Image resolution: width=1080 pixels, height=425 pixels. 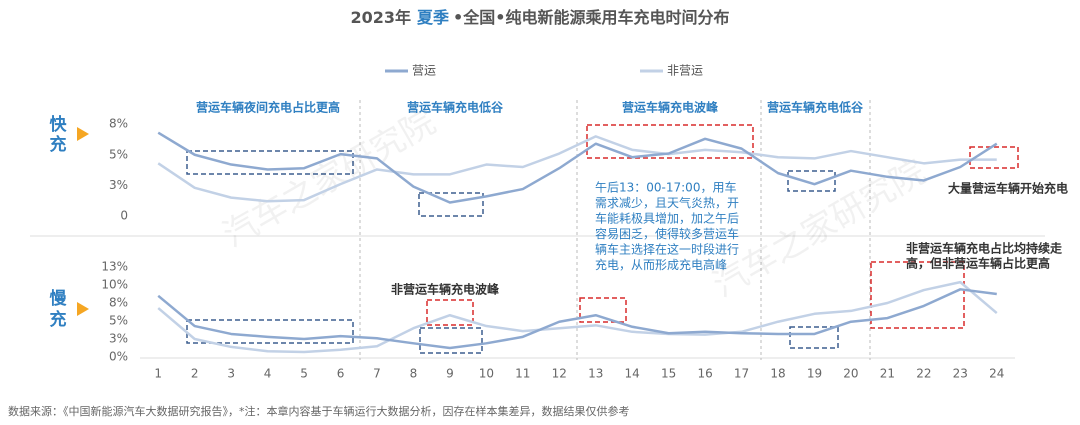 I want to click on x-tick-label: 17, so click(x=741, y=374).